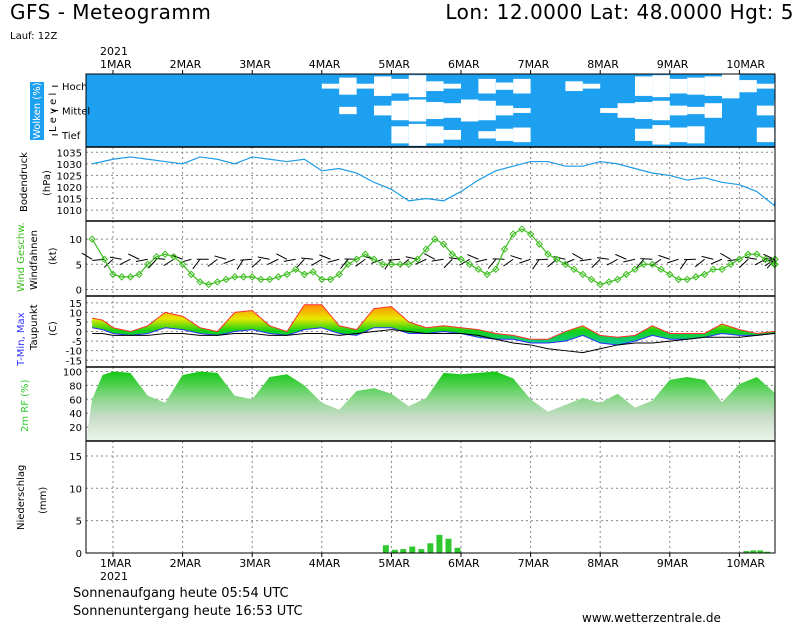  Describe the element at coordinates (114, 575) in the screenshot. I see `bottom-year-label: 2021` at that location.